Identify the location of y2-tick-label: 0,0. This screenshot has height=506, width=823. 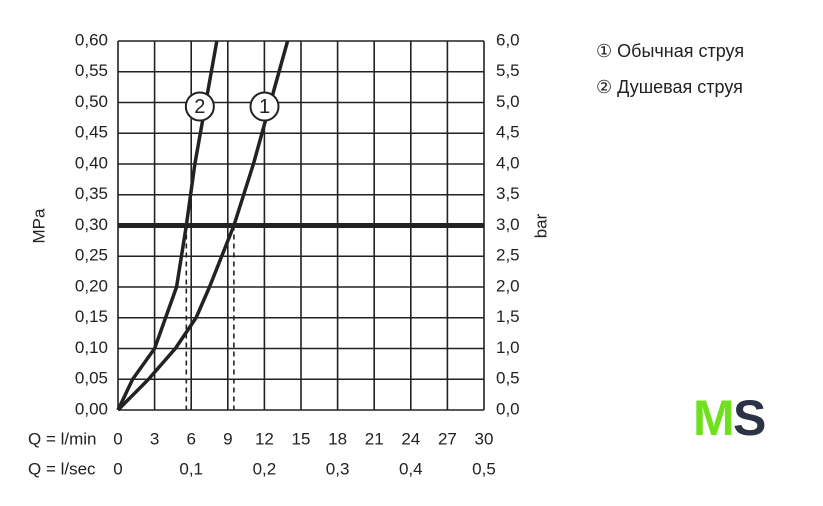
(508, 408).